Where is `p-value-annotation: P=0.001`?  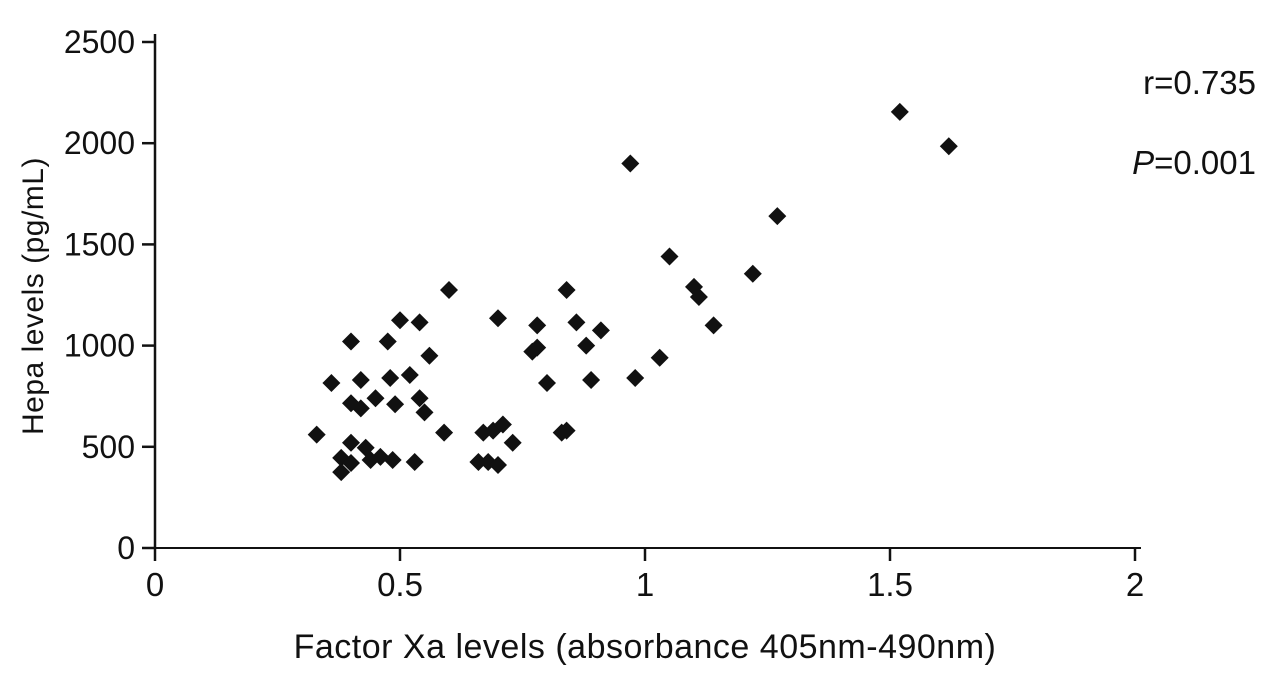 p-value-annotation: P=0.001 is located at coordinates (1194, 162).